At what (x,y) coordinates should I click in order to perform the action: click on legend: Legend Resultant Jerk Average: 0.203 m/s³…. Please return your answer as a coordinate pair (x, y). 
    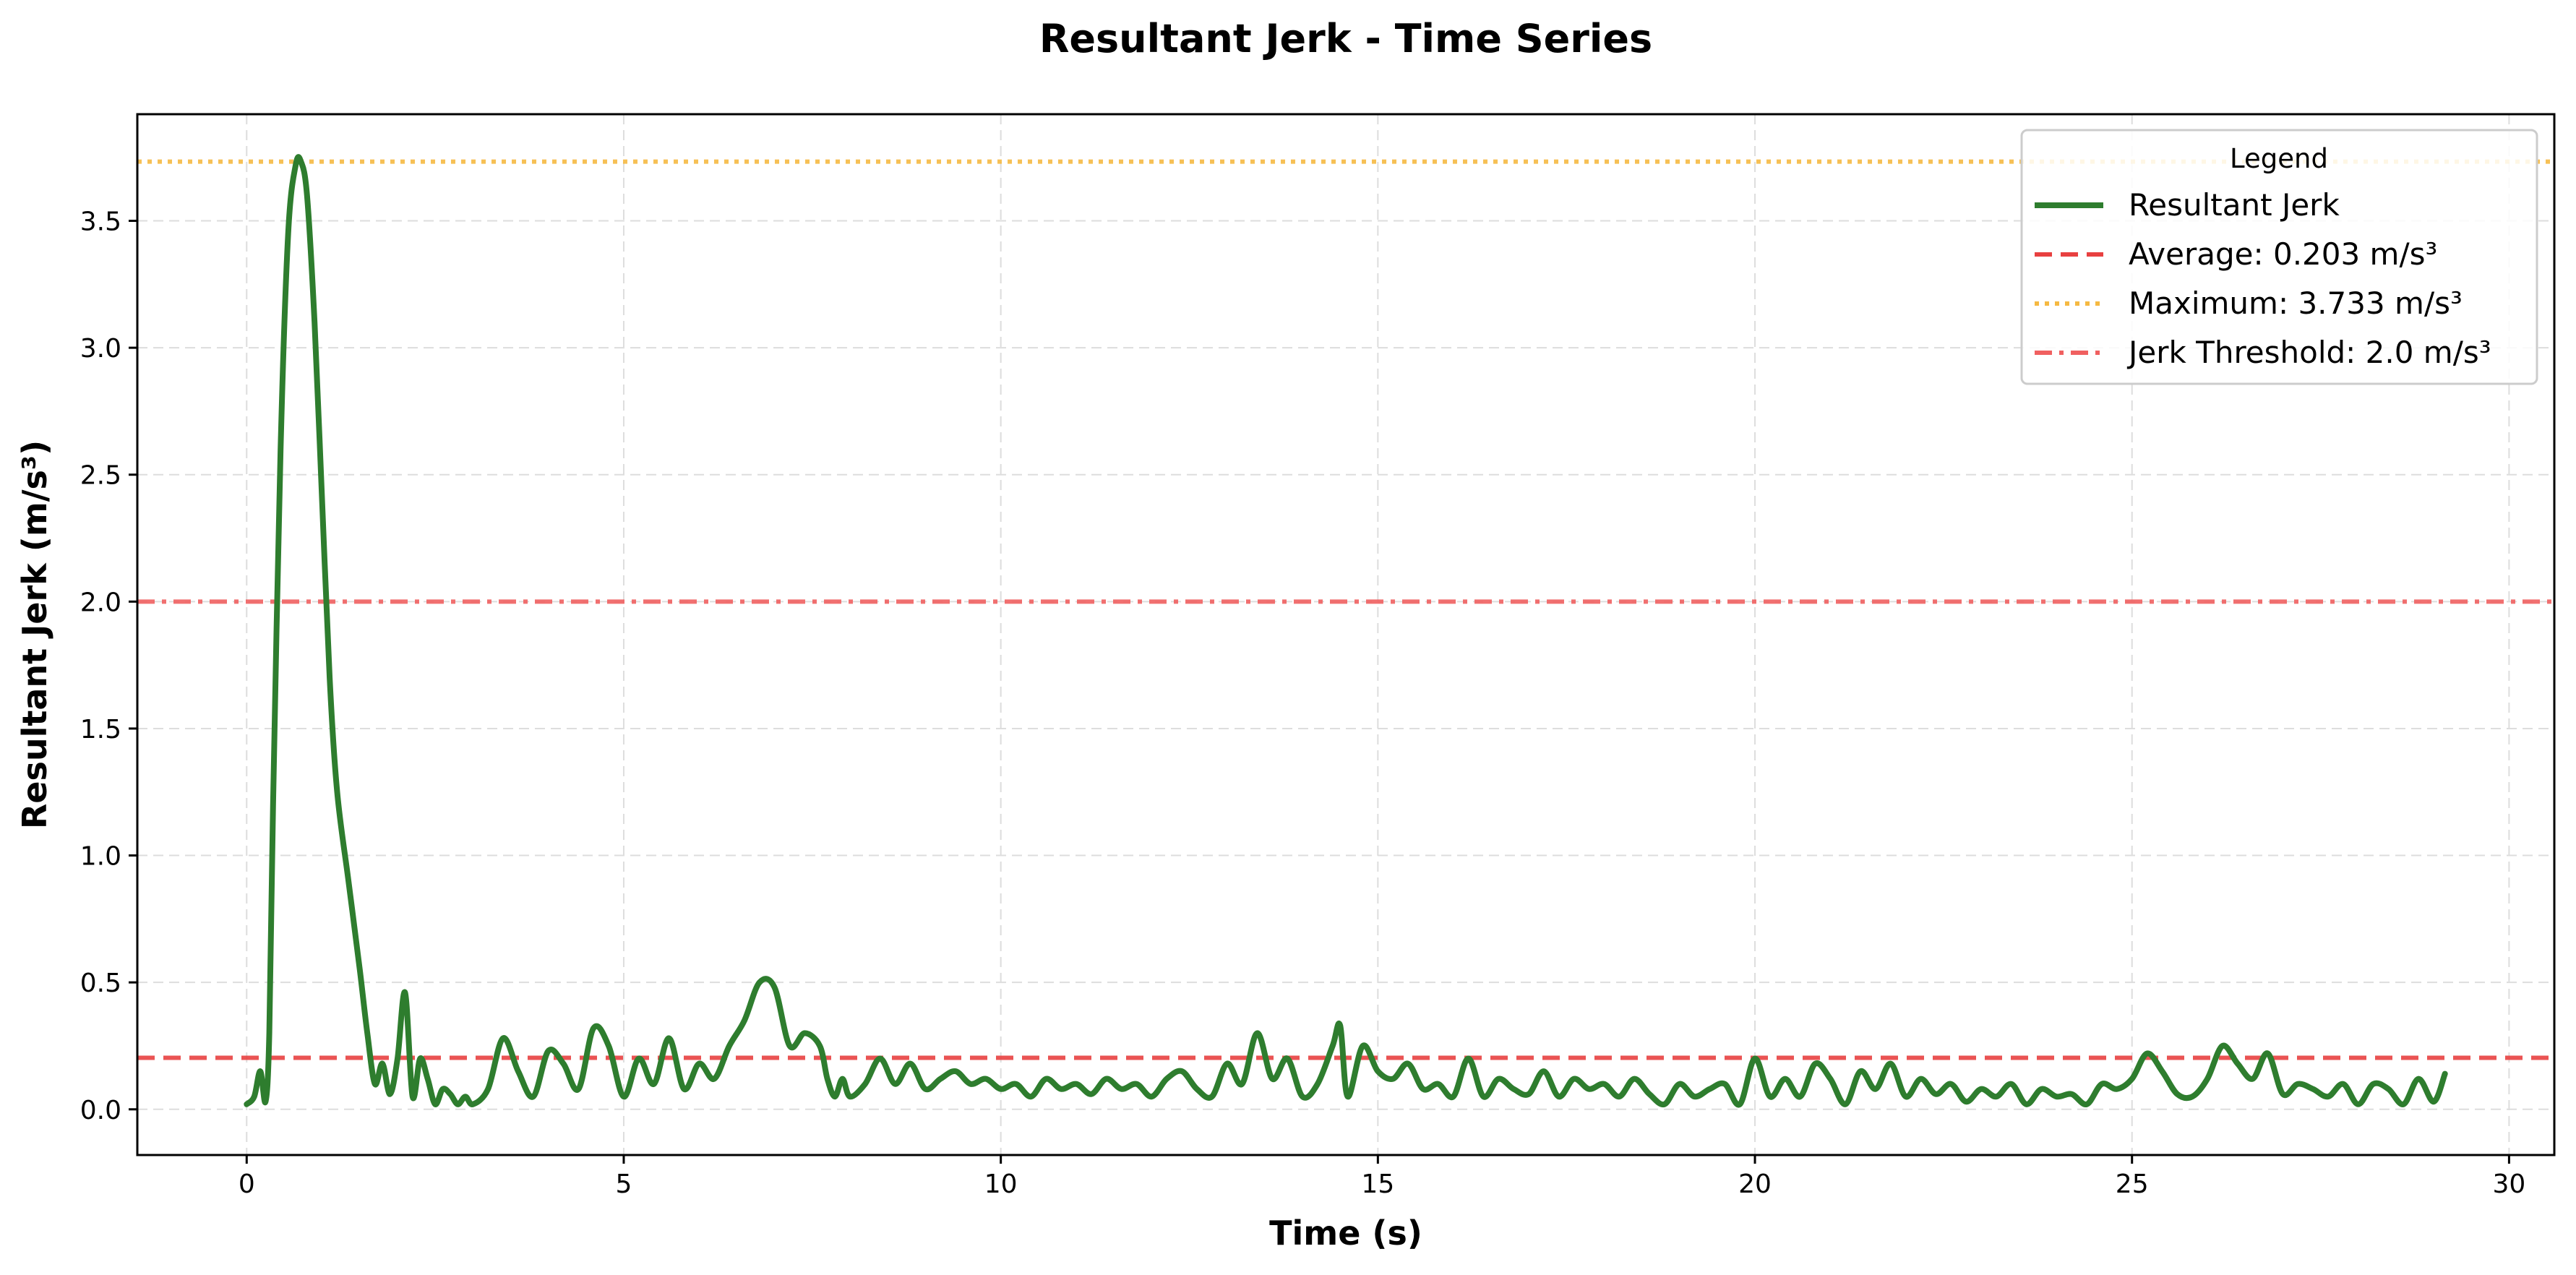
    Looking at the image, I should click on (2279, 257).